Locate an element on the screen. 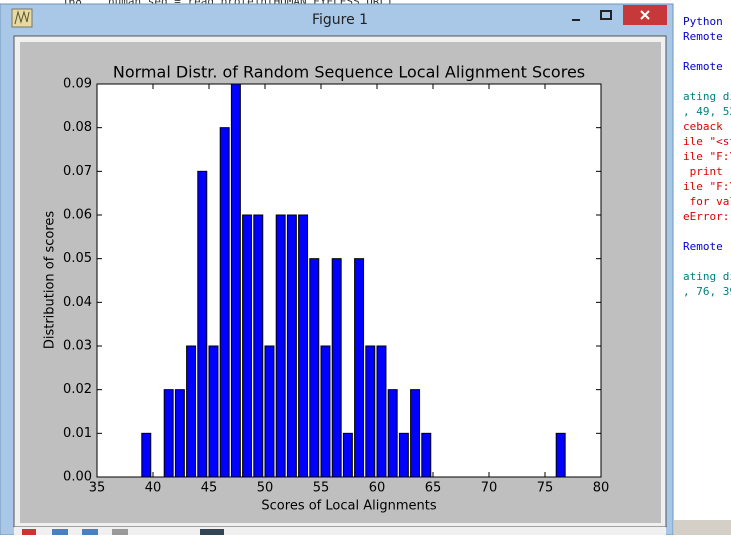 This screenshot has width=731, height=539. shell-line: ile "<st is located at coordinates (707, 141).